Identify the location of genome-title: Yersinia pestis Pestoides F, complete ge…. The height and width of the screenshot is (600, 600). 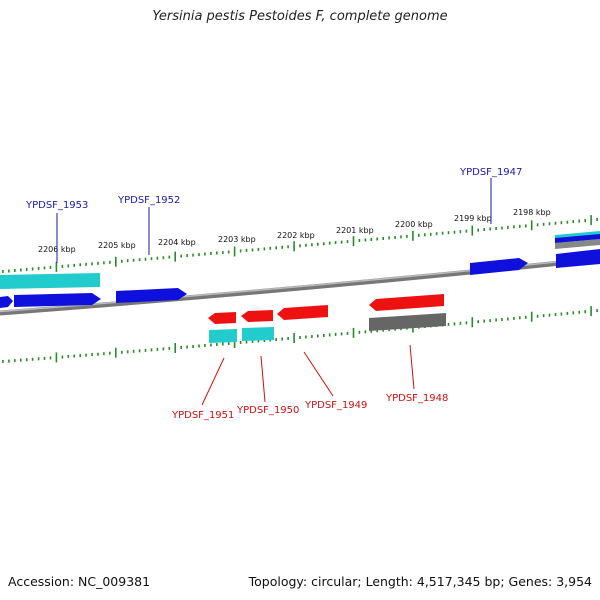
(300, 16).